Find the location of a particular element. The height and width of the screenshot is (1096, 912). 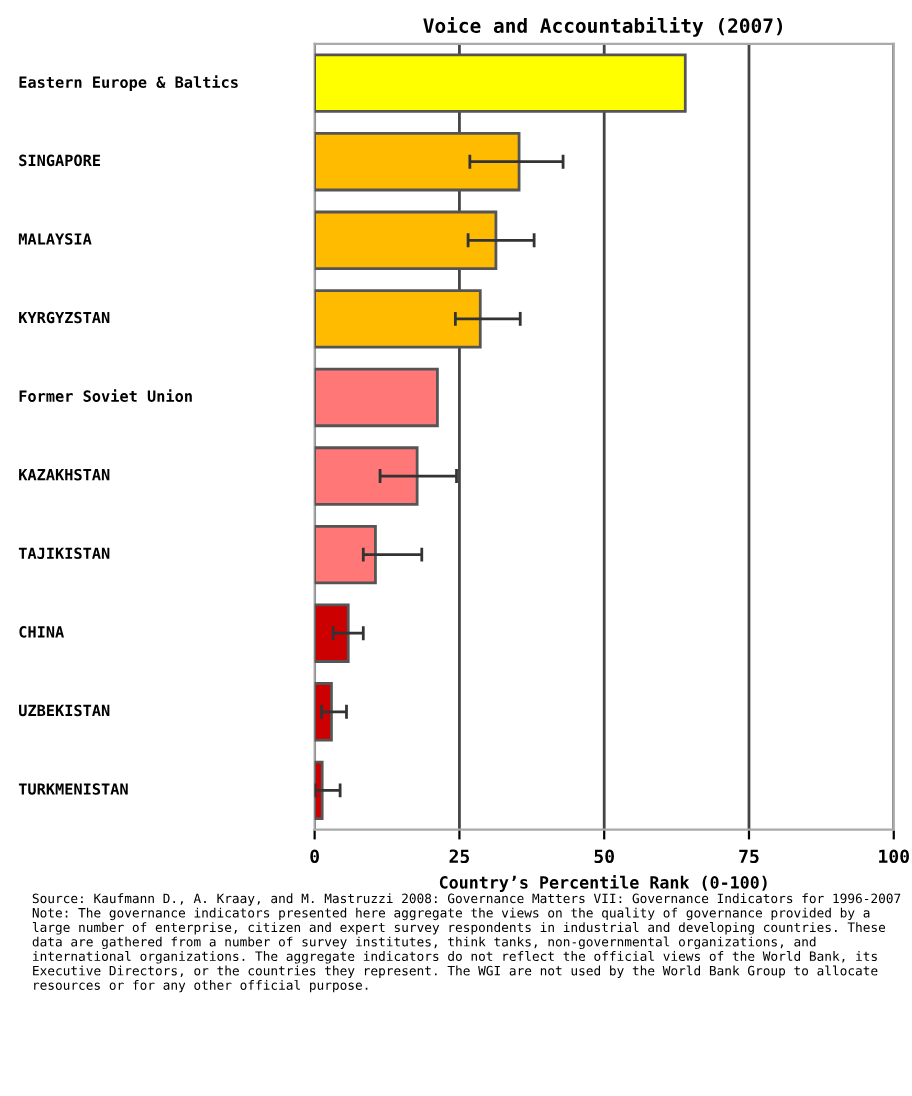

chart-title: Voice and Accountability (2007) is located at coordinates (603, 26).